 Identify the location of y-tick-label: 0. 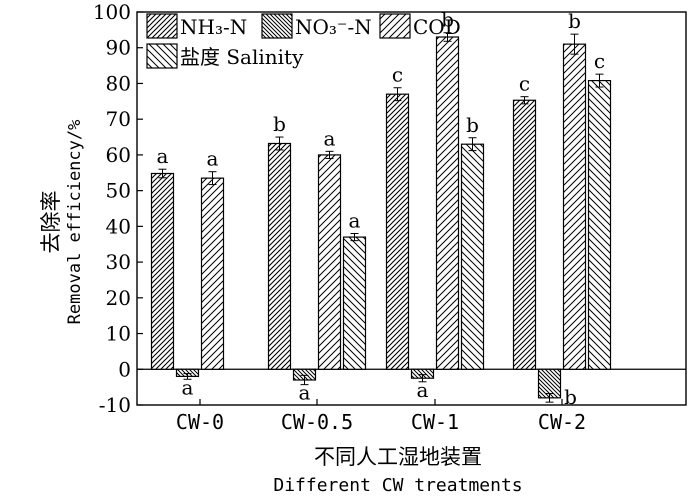
(124, 369).